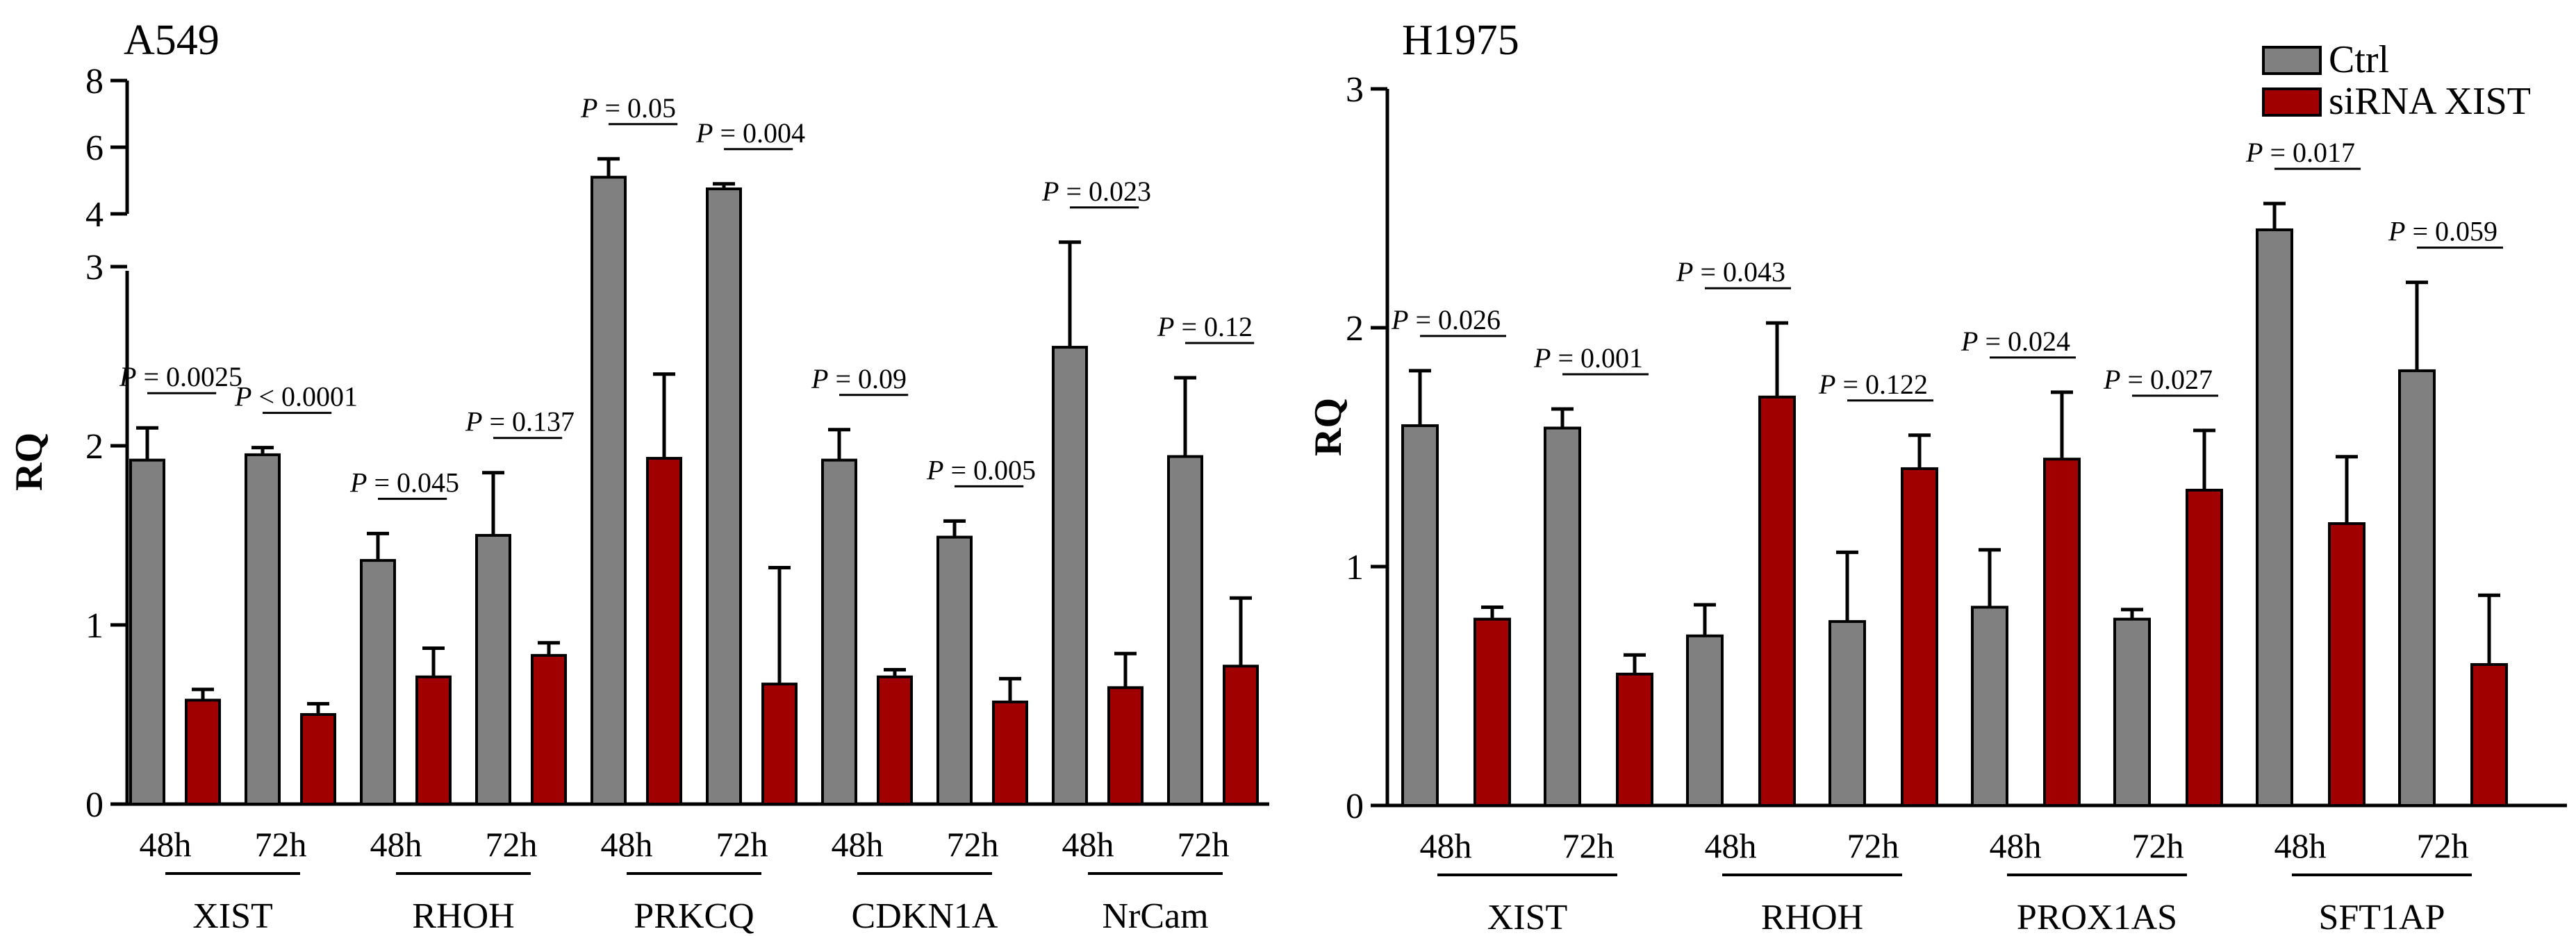 This screenshot has height=936, width=2576. What do you see at coordinates (95, 148) in the screenshot?
I see `y-tick-label: 6` at bounding box center [95, 148].